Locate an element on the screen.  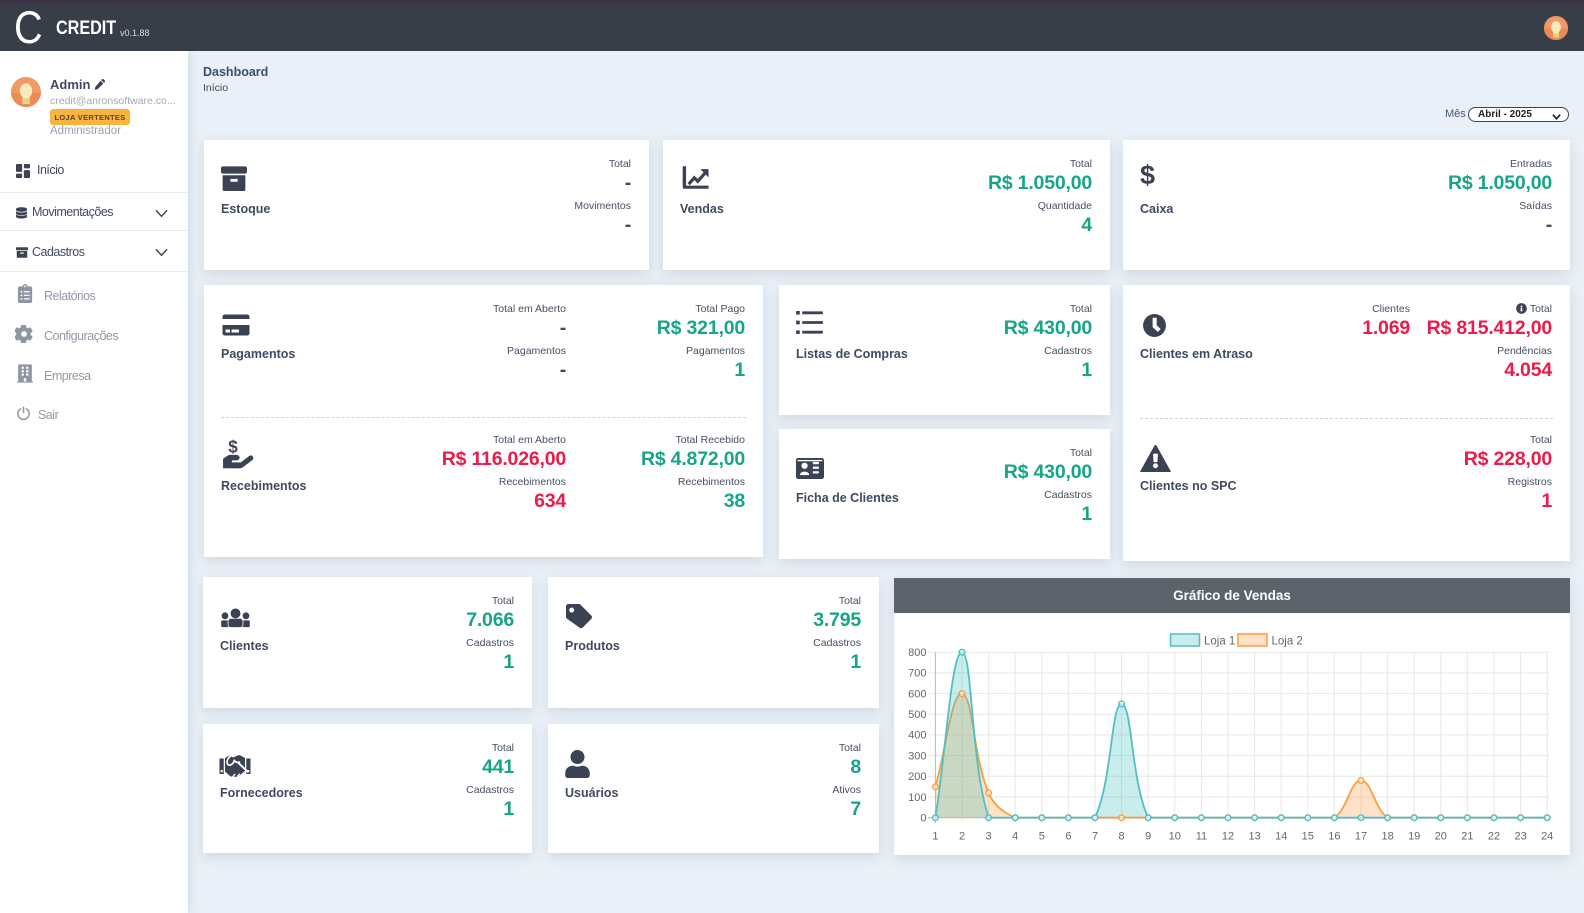
svg-text: 700 is located at coordinates (917, 674).